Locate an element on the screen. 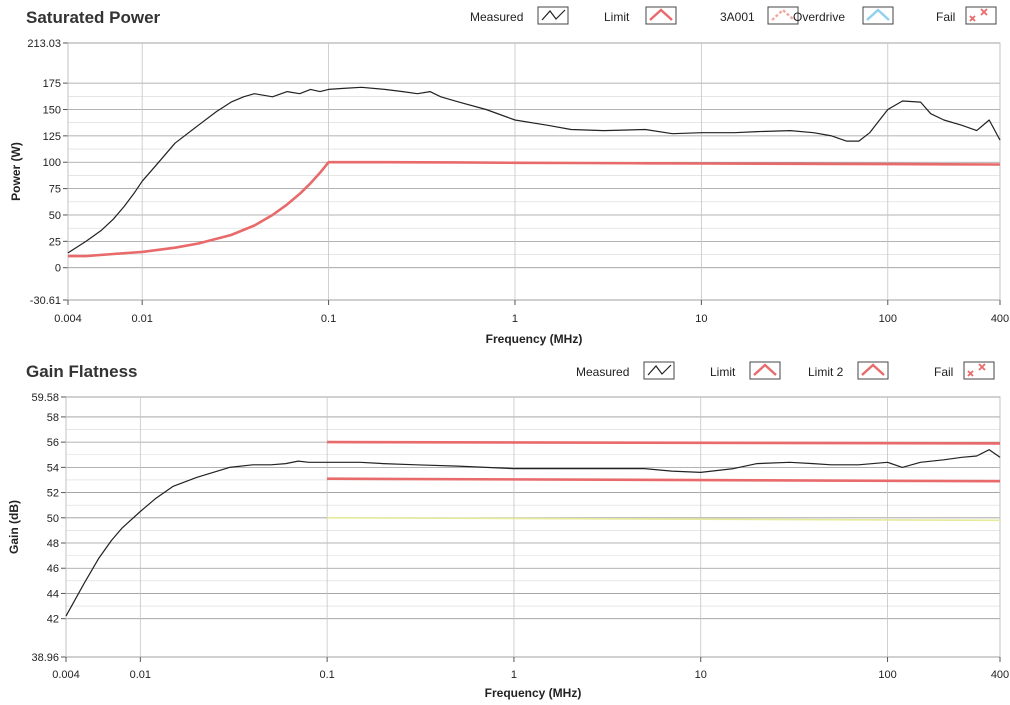 This screenshot has height=705, width=1010. legend-label: Overdrive is located at coordinates (819, 17).